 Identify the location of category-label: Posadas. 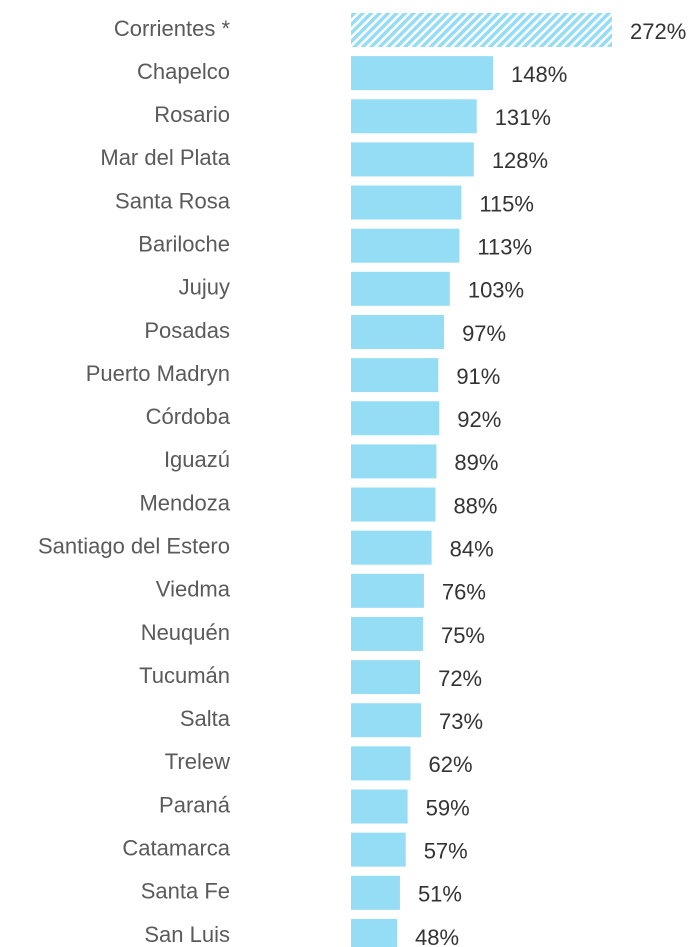
(187, 330).